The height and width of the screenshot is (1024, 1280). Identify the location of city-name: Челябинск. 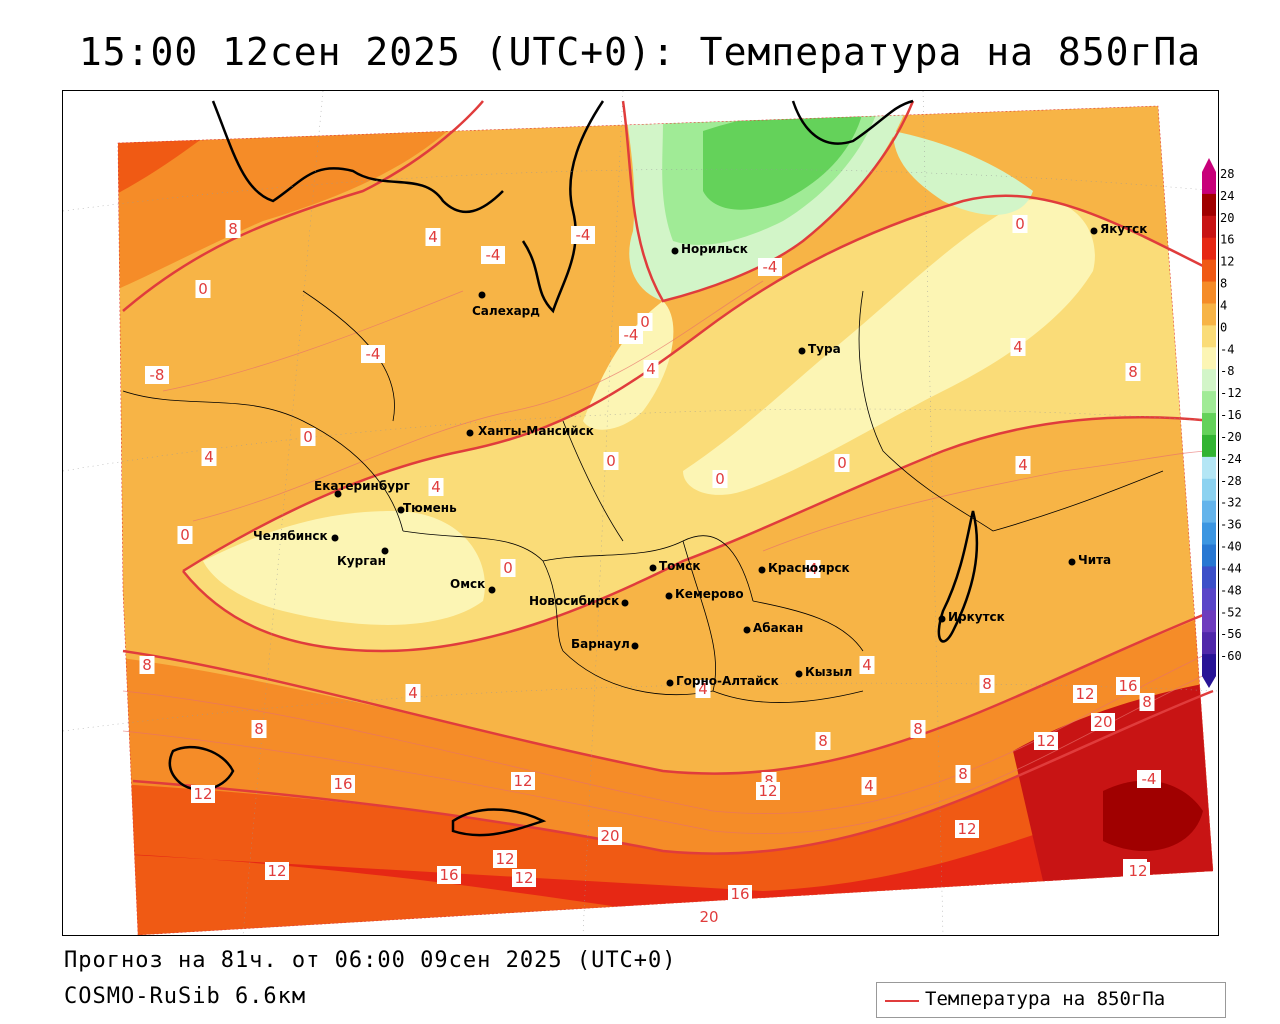
(290, 536).